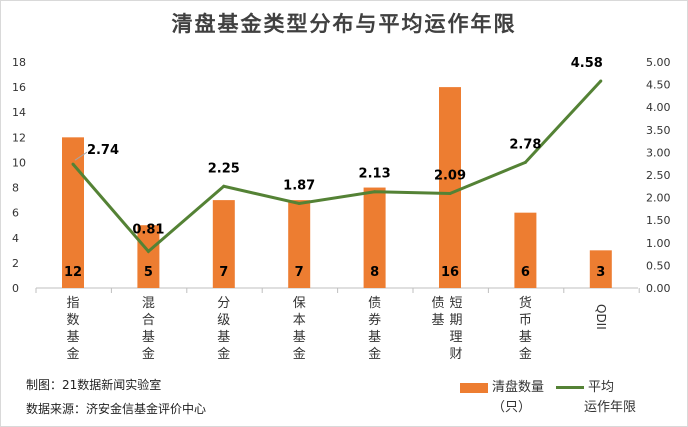 The height and width of the screenshot is (427, 688). Describe the element at coordinates (658, 265) in the screenshot. I see `right-tick-label: 0.50` at that location.